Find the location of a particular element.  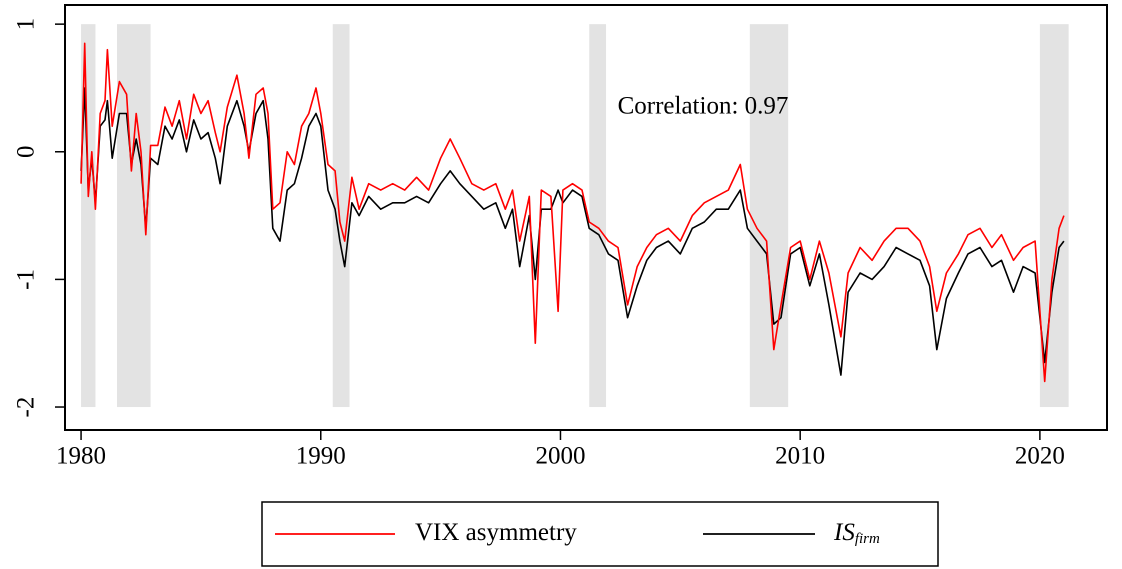

y-tick-label: 0 is located at coordinates (26, 152).